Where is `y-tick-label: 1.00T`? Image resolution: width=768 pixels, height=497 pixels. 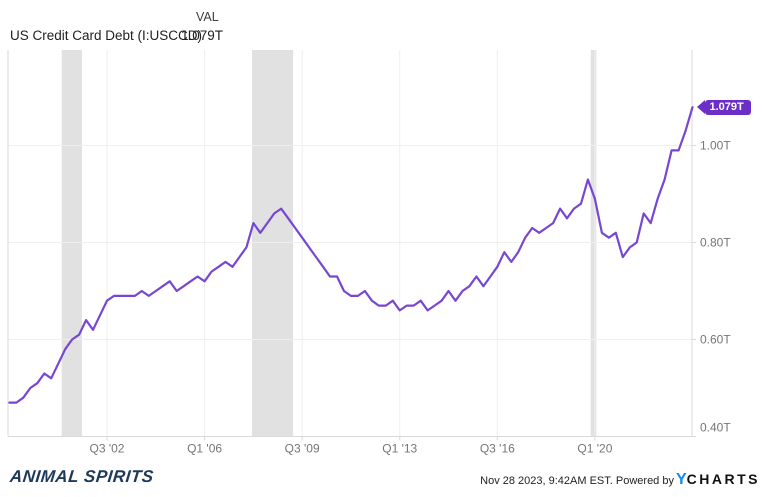
y-tick-label: 1.00T is located at coordinates (715, 146).